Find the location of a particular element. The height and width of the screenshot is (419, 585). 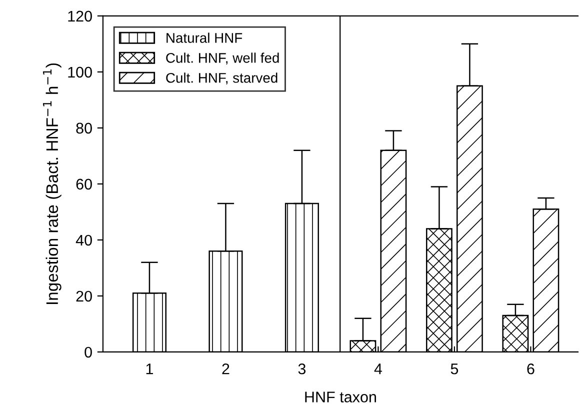

y-tick-label: 20 is located at coordinates (84, 296).